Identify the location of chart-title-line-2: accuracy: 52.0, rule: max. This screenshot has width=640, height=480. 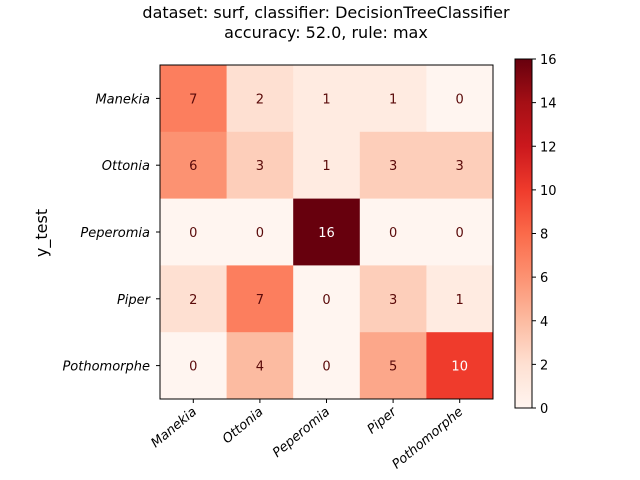
(326, 32).